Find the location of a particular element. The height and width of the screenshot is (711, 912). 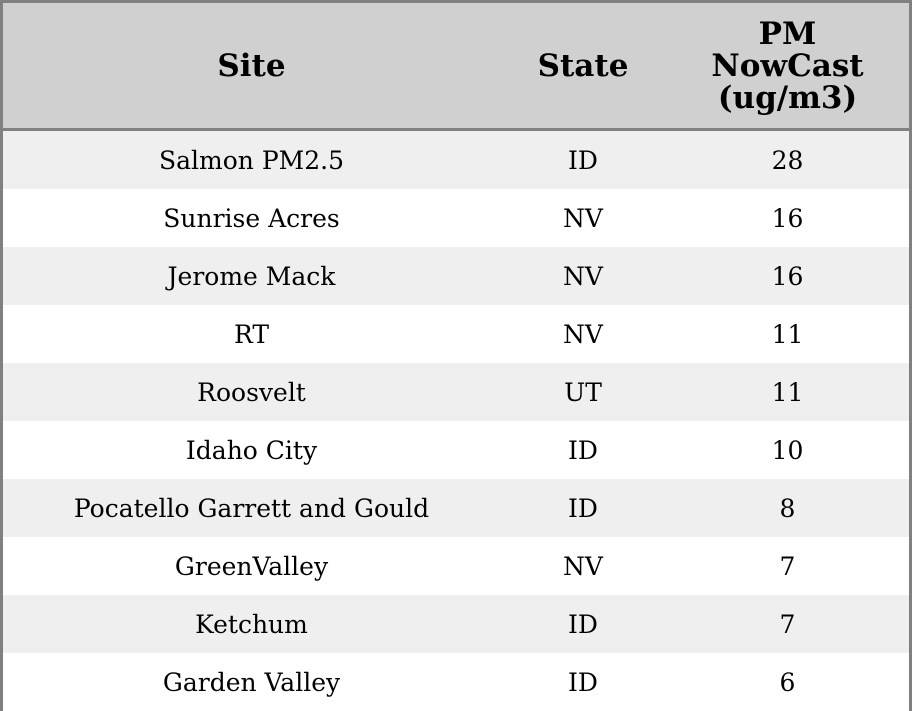

table-row: GreenValley NV 7 is located at coordinates (456, 566).